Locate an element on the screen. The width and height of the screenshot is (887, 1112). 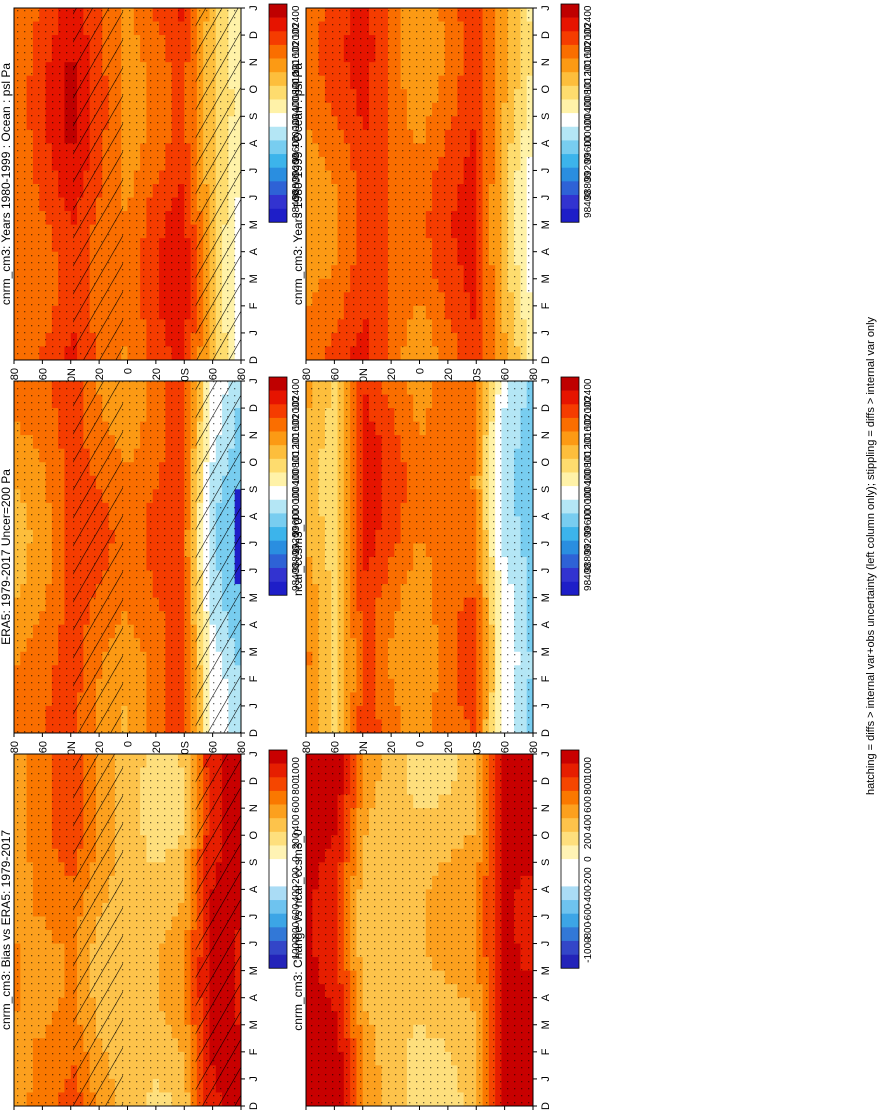
colorbar-label: 102000 is located at coordinates (296, 413).